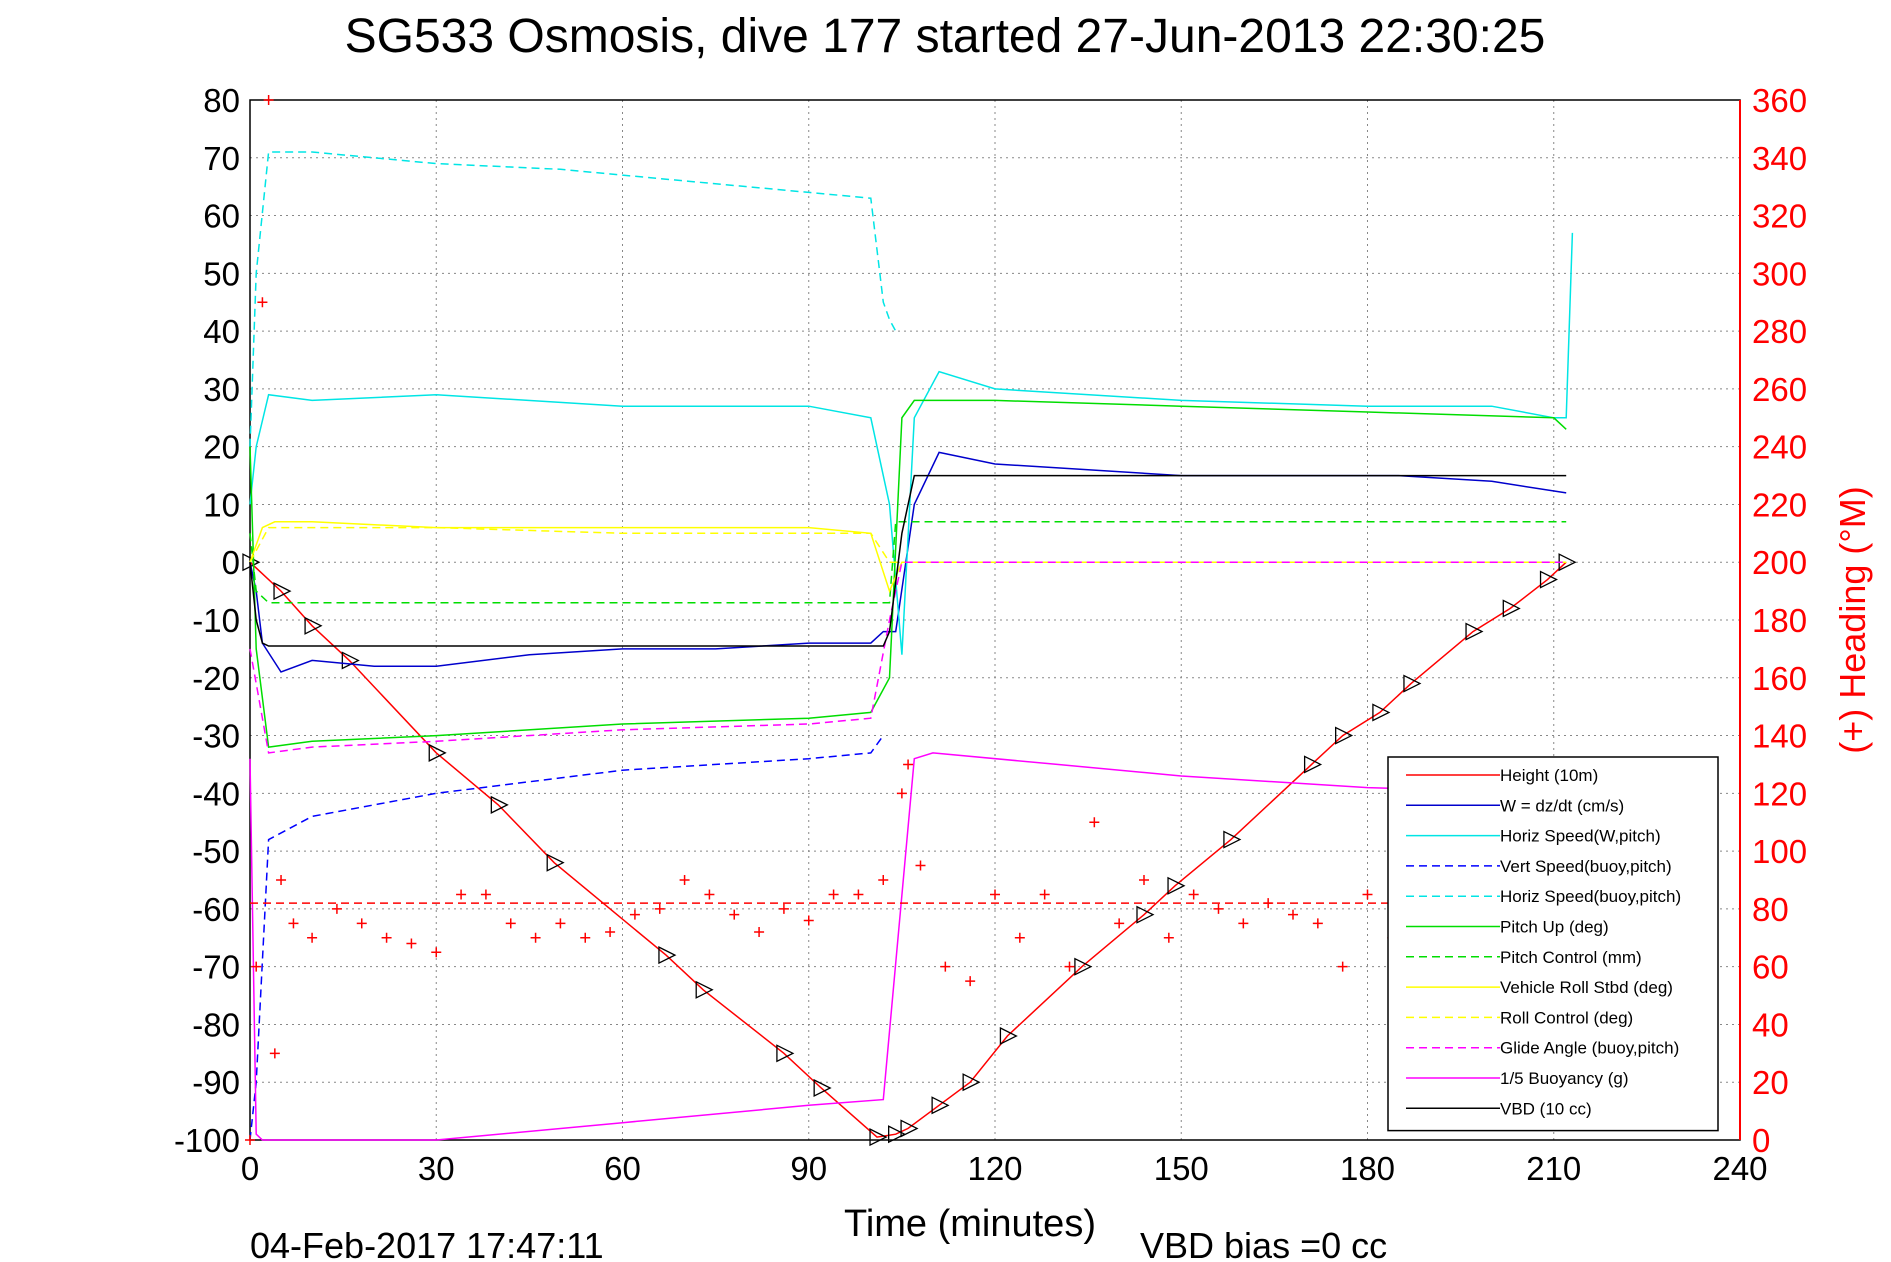 This screenshot has width=1891, height=1262. I want to click on x-tick-label: 240, so click(1739, 1168).